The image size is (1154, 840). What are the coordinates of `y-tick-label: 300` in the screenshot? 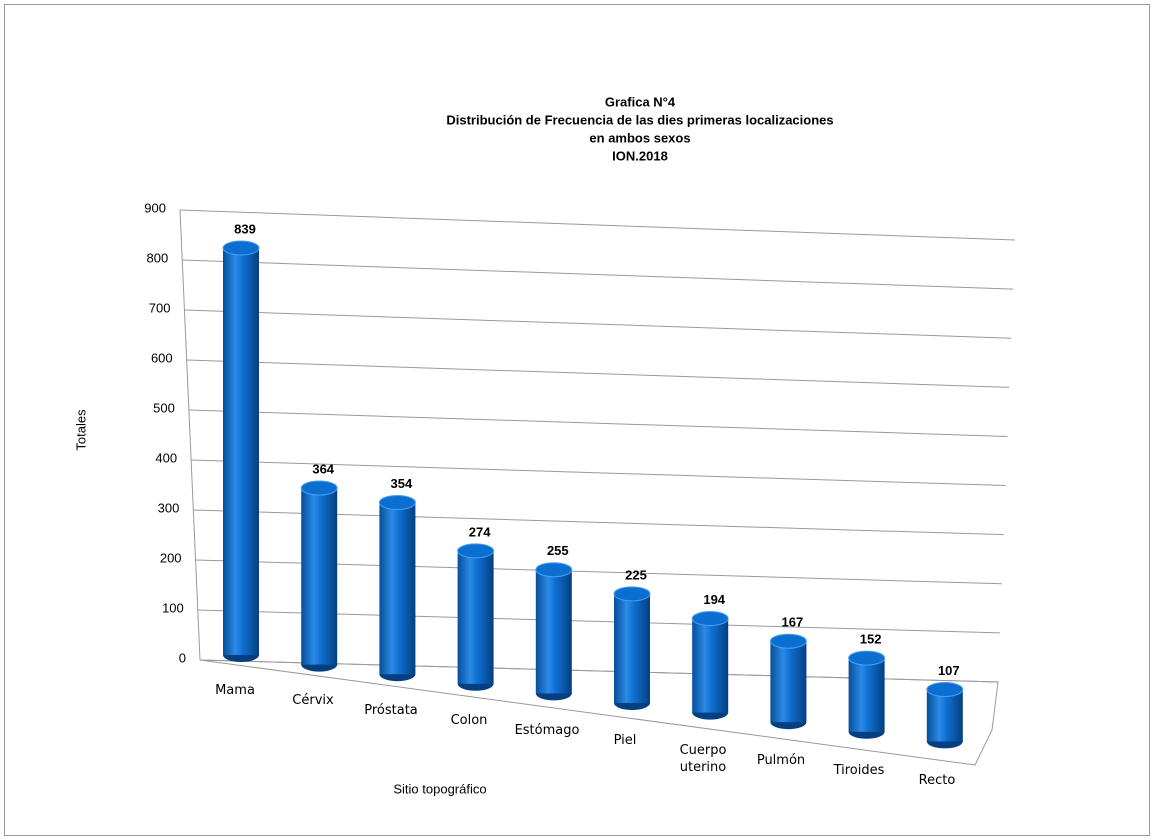 It's located at (169, 507).